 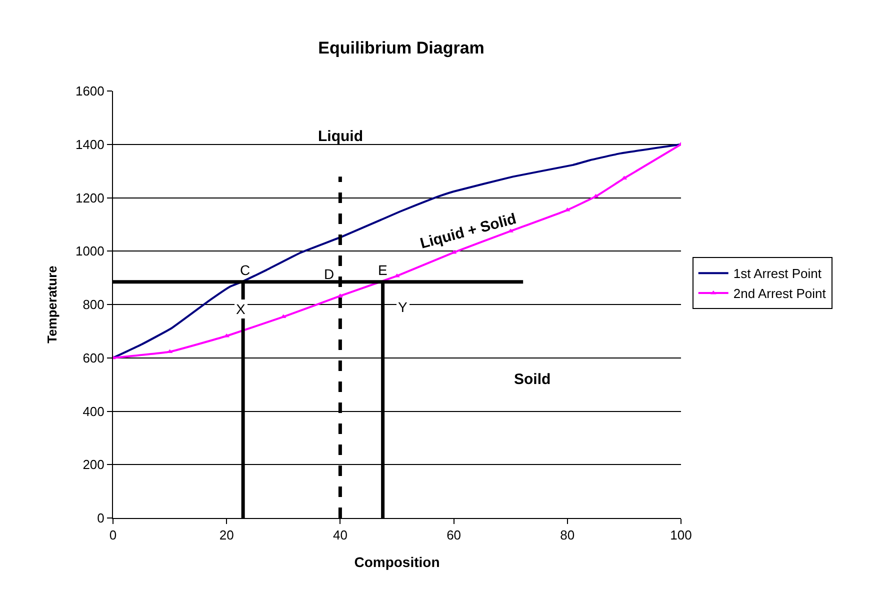 I want to click on legend-label: 2nd Arrest Point, so click(x=779, y=294).